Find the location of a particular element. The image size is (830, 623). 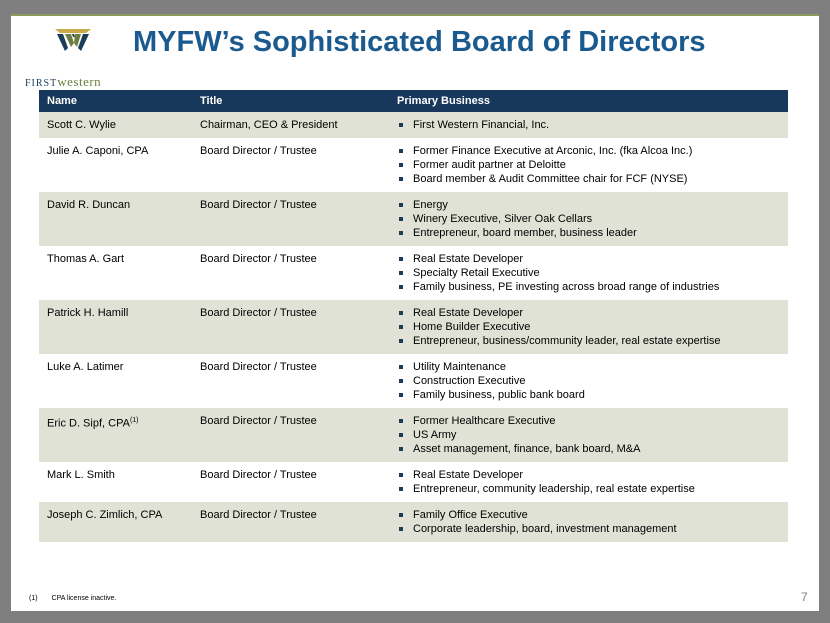

primary-business-item: Family business, public bank board is located at coordinates (593, 395).